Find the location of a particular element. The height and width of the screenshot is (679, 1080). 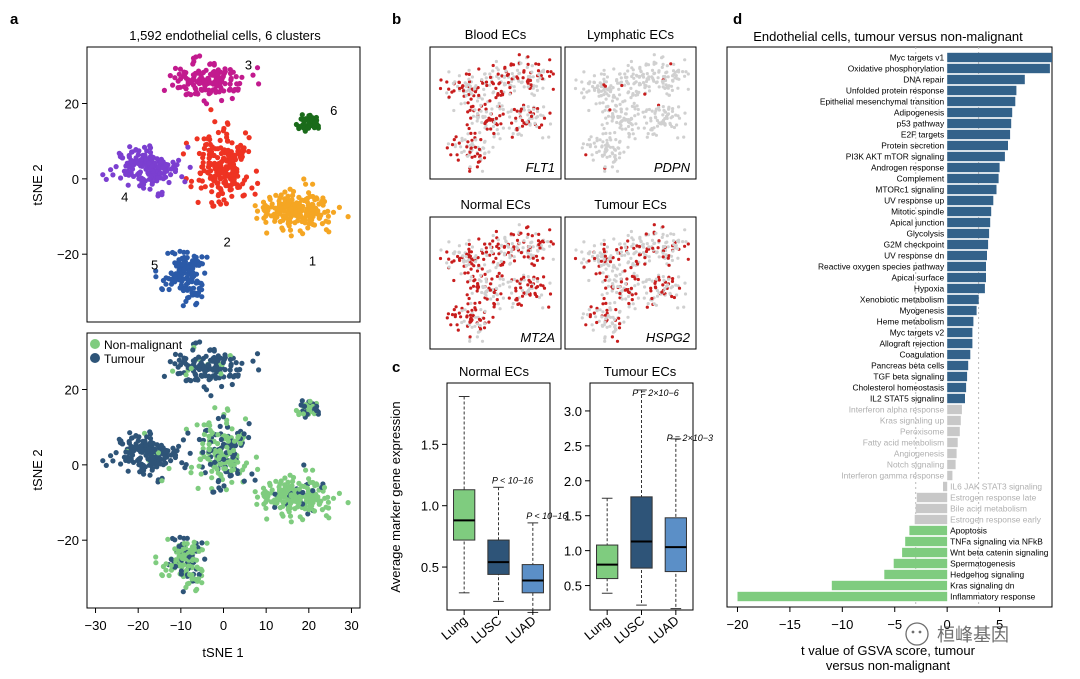

p-value-annotation: P = 2×10−3 is located at coordinates (690, 438).